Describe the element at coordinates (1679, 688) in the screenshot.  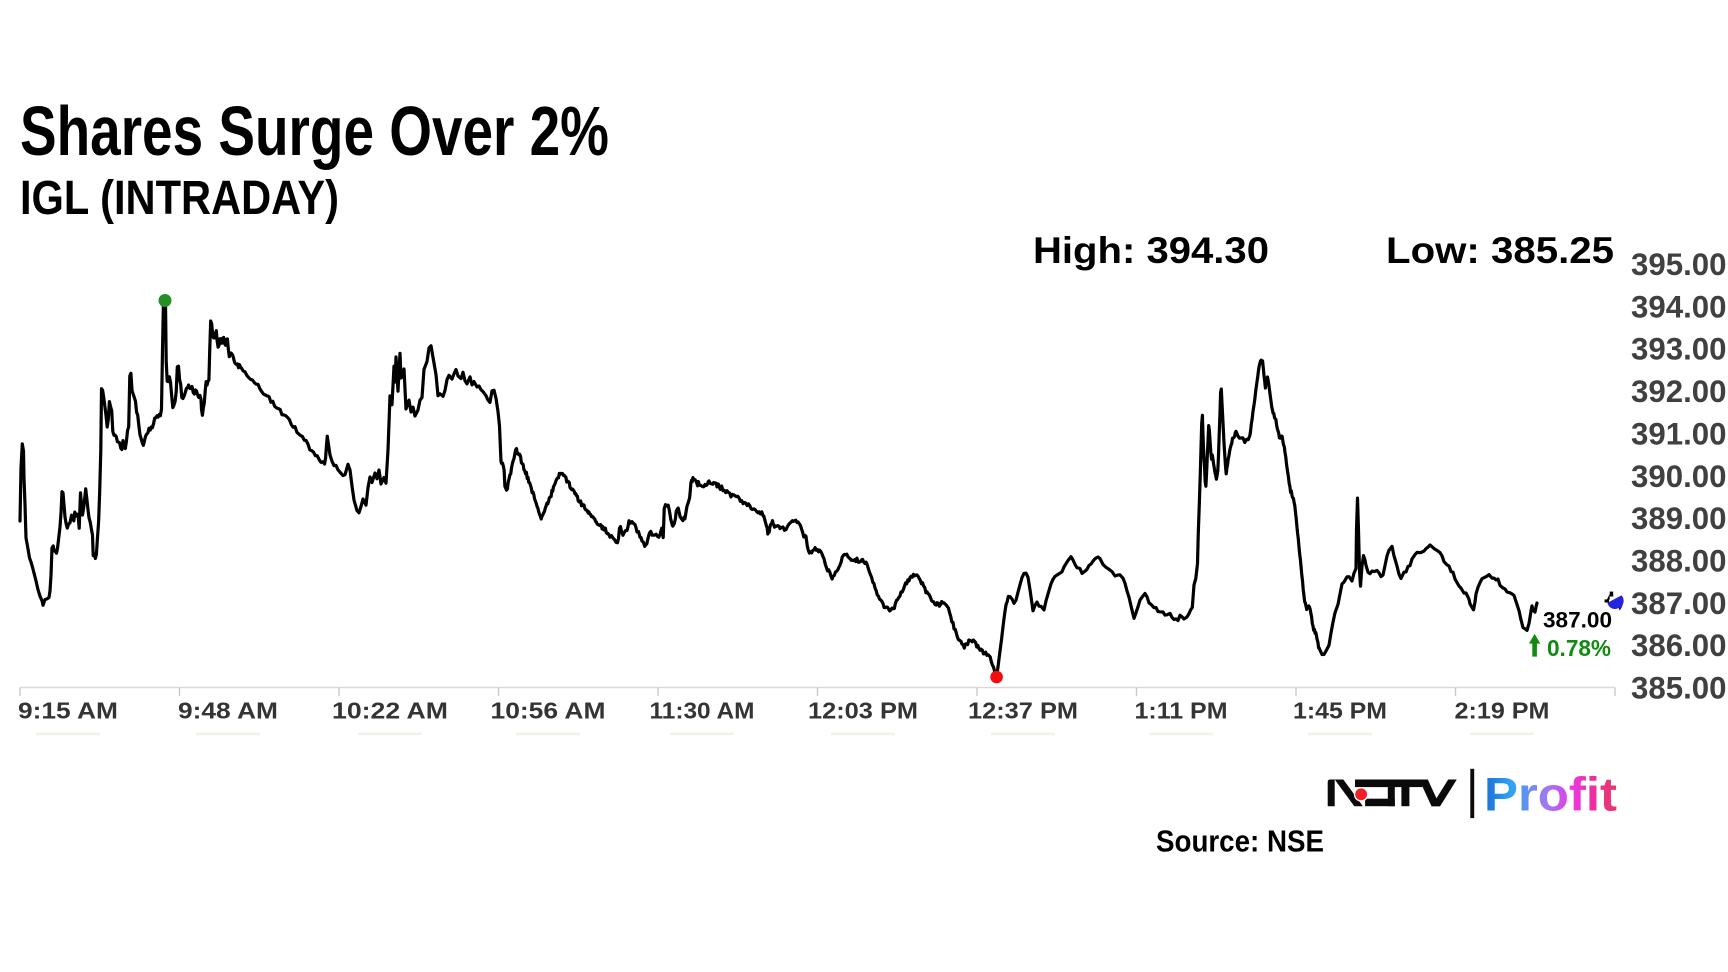
I see `svg-text: 385.00` at that location.